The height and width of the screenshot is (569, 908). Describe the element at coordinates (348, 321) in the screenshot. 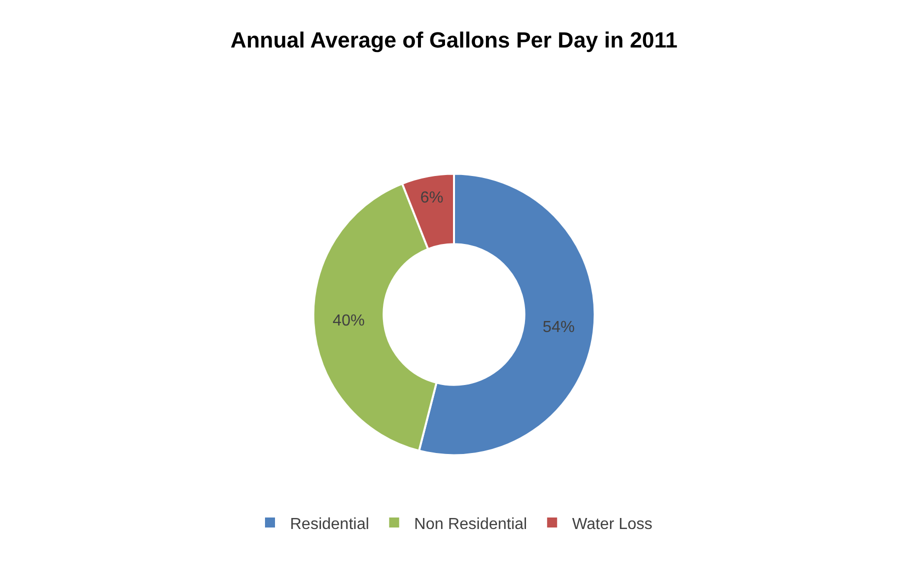

I see `data-label: 40%` at that location.